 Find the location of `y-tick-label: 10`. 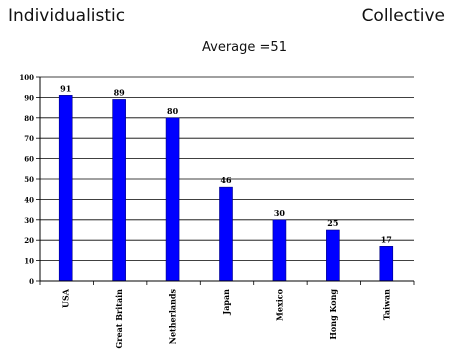

y-tick-label: 10 is located at coordinates (29, 261).